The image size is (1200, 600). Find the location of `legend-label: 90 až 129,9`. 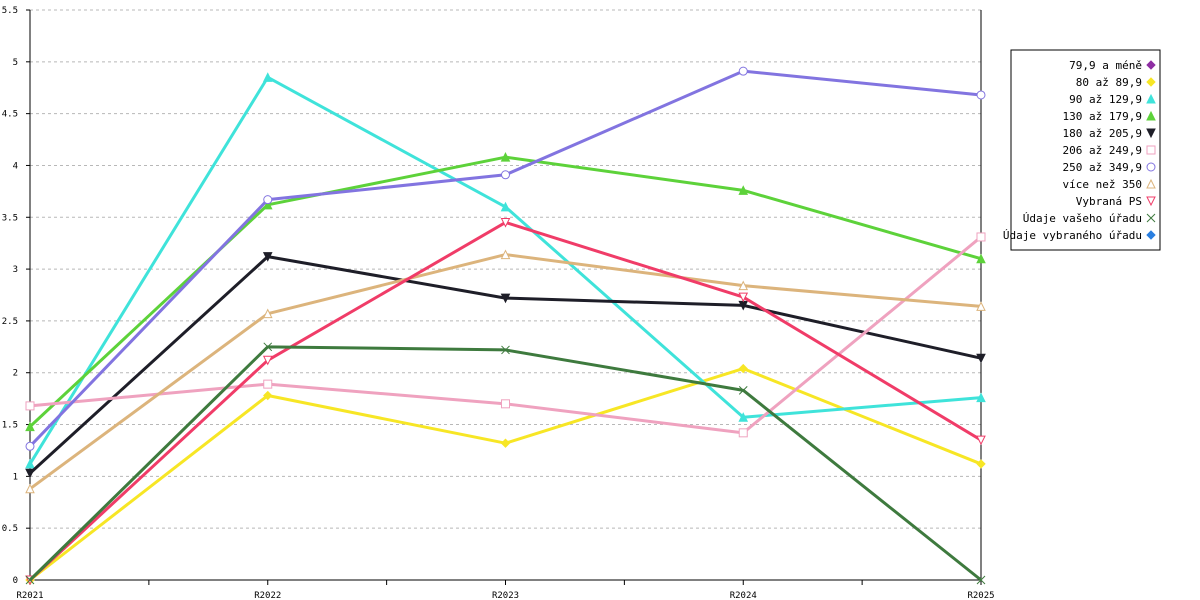

legend-label: 90 až 129,9 is located at coordinates (1105, 99).